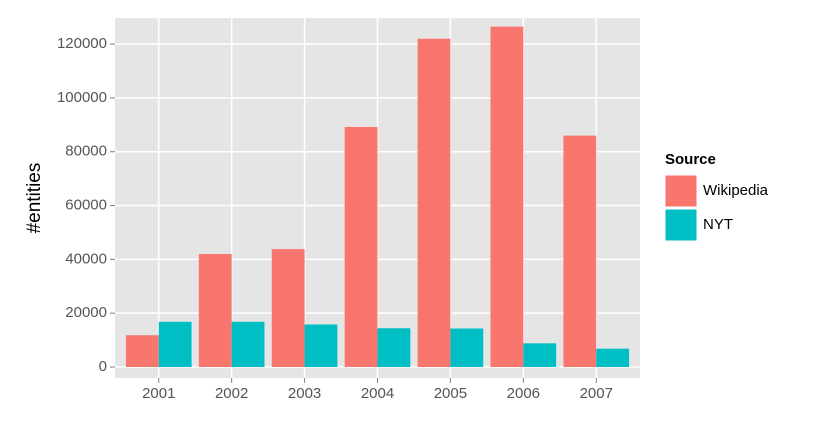 The image size is (830, 440). I want to click on x-tick-label: 2006, so click(523, 393).